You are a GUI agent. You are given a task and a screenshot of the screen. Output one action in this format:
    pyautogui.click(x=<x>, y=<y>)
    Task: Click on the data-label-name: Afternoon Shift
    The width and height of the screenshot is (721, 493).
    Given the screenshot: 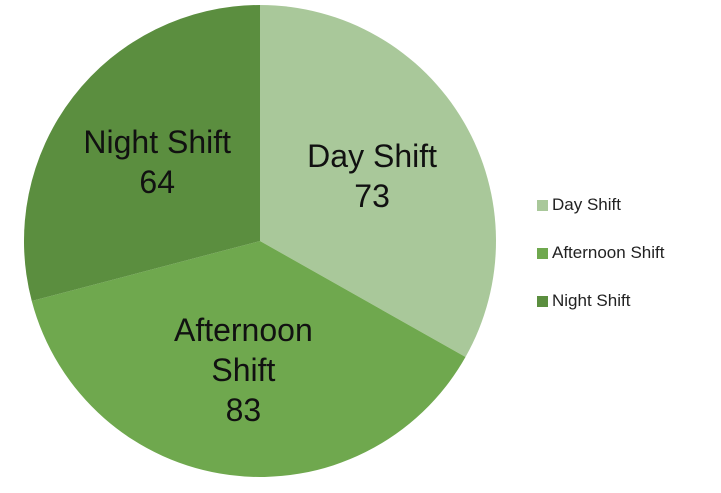 What is the action you would take?
    pyautogui.click(x=243, y=349)
    